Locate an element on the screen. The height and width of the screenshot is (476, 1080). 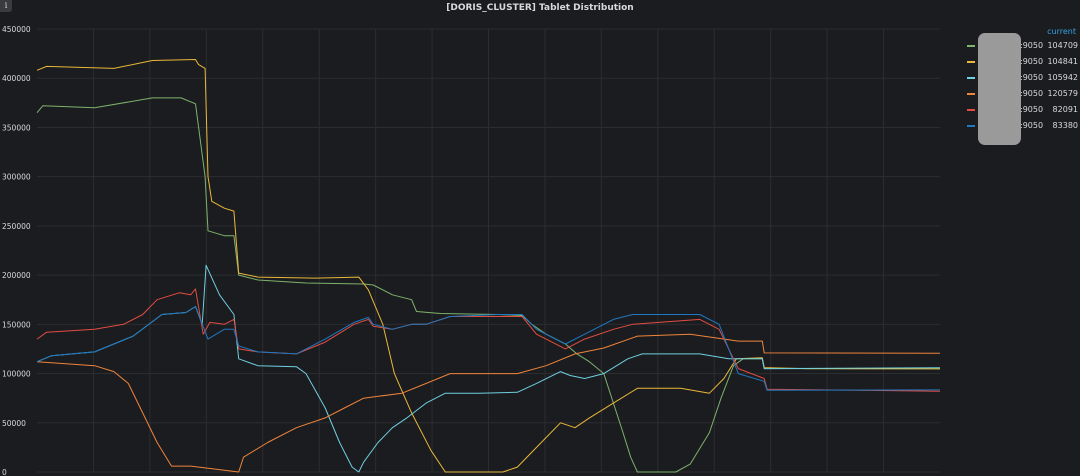
y-tick-label: 50000 is located at coordinates (14, 423).